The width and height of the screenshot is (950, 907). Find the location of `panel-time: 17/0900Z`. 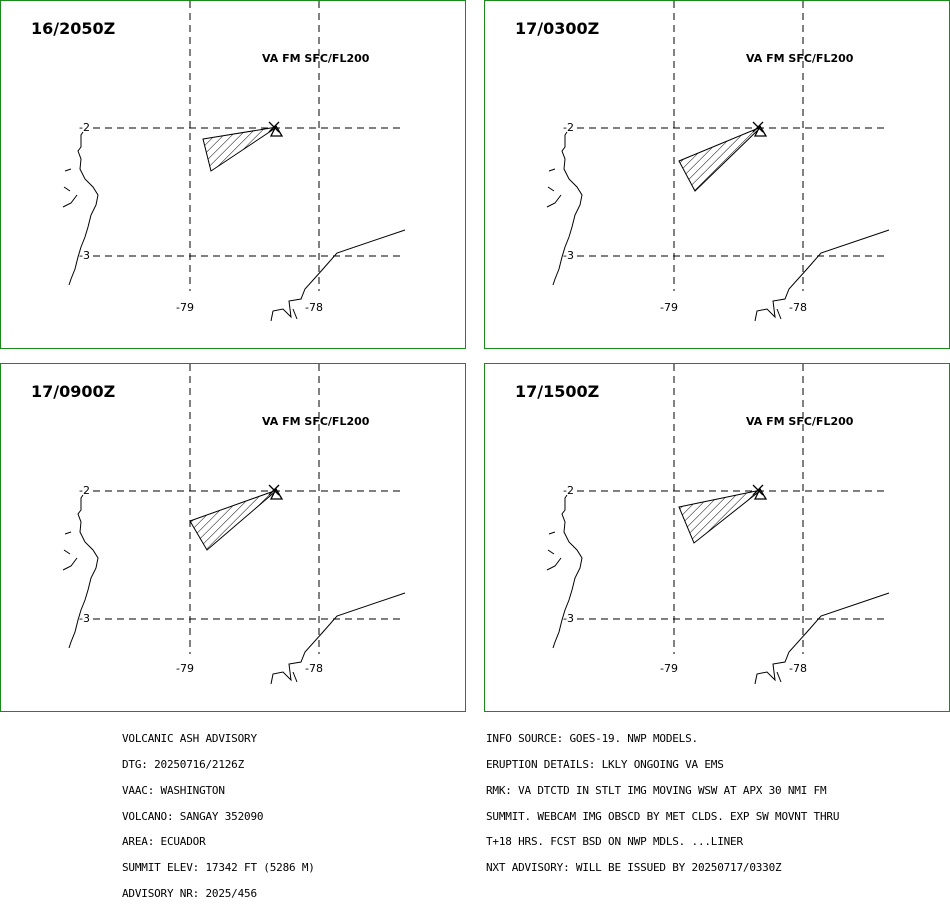

panel-time: 17/0900Z is located at coordinates (73, 391).